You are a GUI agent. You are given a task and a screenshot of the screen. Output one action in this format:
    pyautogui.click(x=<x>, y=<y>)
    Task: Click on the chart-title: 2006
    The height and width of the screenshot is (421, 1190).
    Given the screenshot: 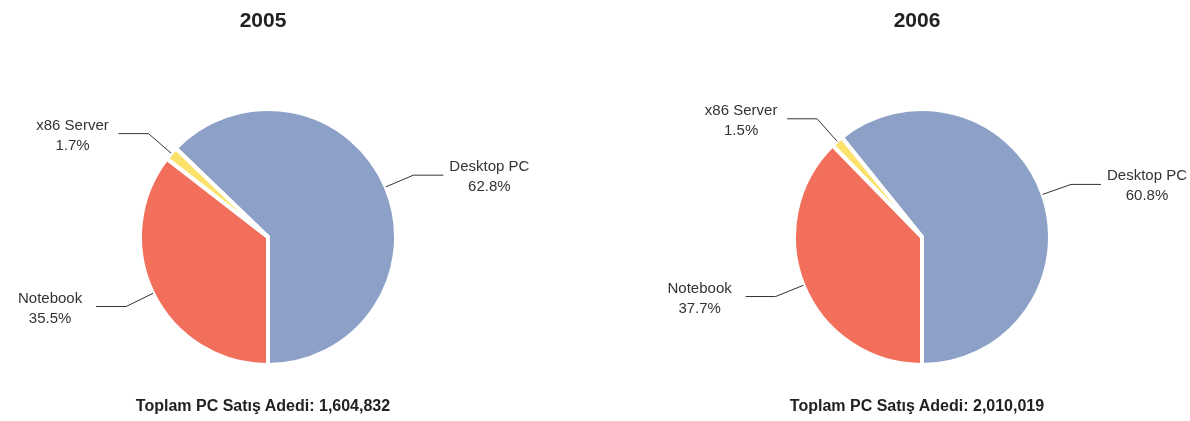 What is the action you would take?
    pyautogui.click(x=917, y=20)
    